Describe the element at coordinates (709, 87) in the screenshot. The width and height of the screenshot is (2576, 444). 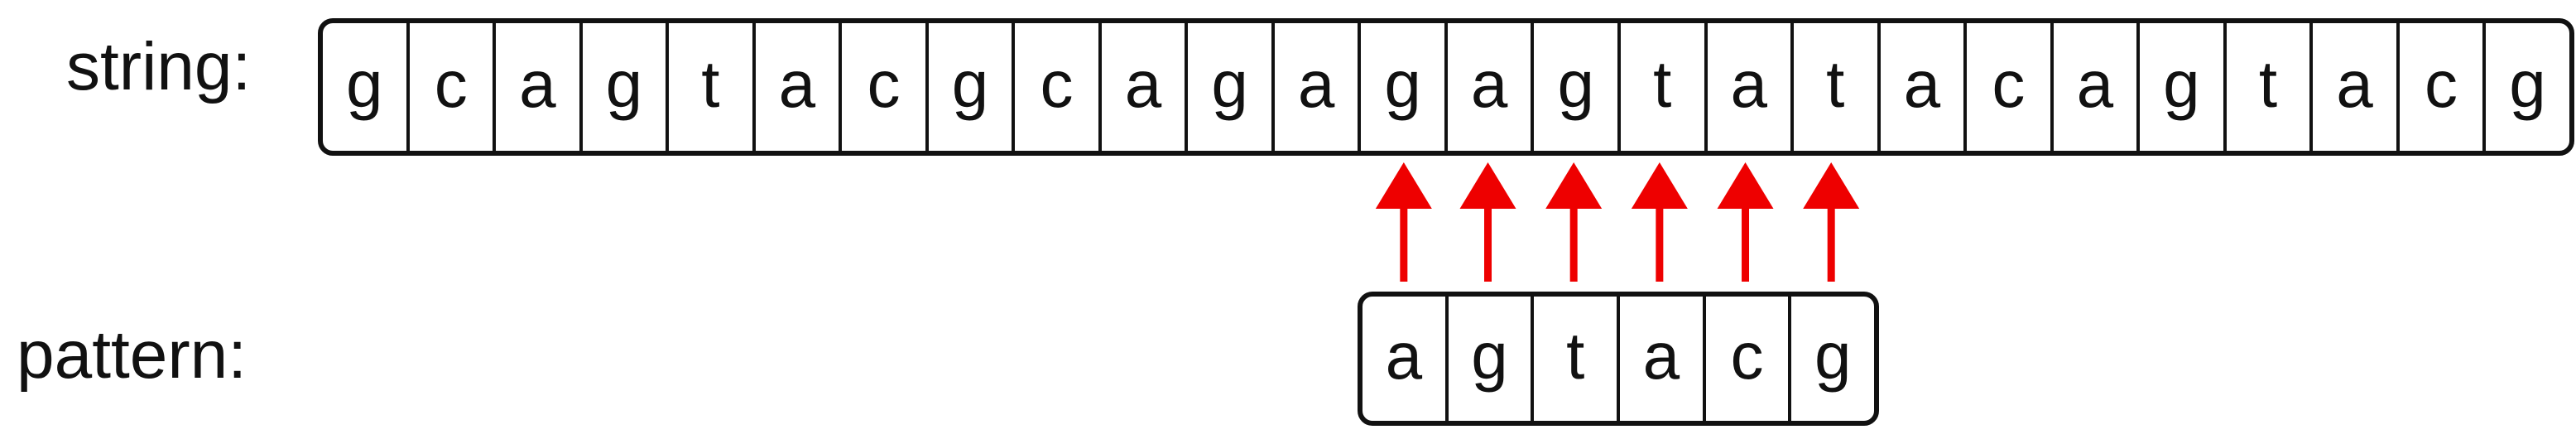
I see `string-cell-4: t` at that location.